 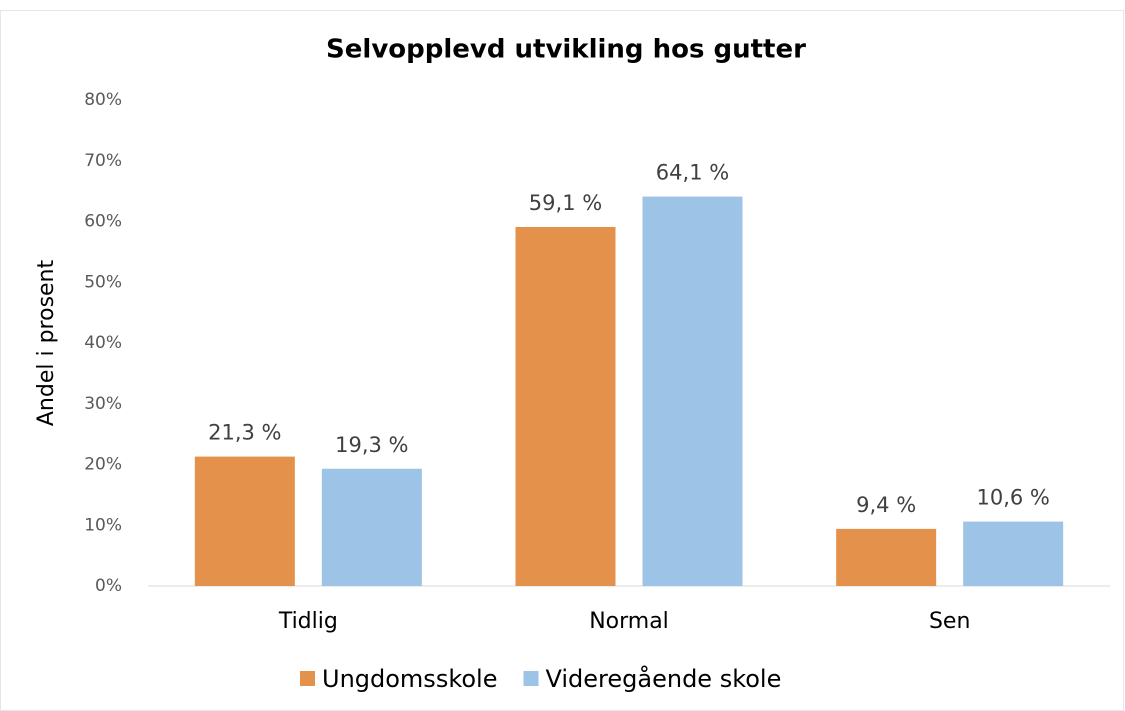 I want to click on legend-label: Videregående skole, so click(x=663, y=678).